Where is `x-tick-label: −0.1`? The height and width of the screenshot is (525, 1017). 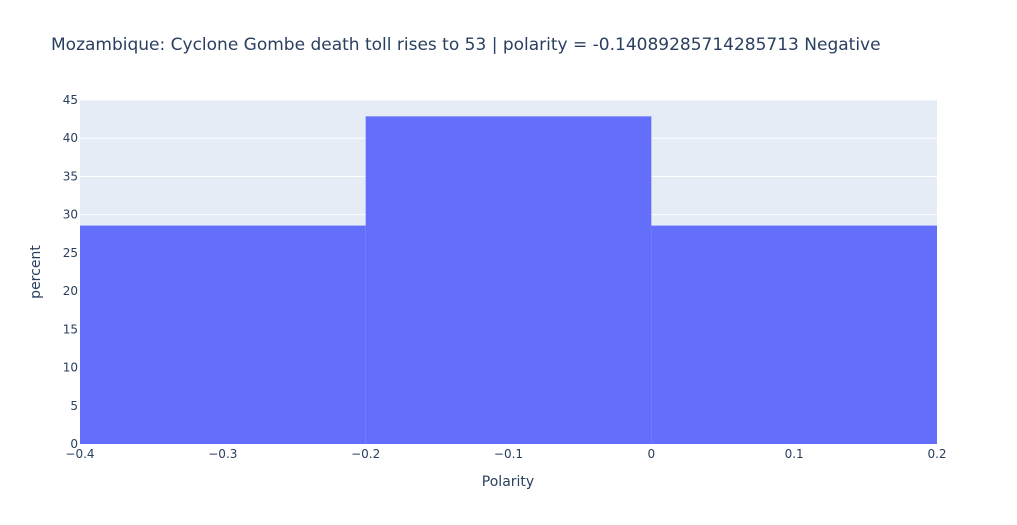
x-tick-label: −0.1 is located at coordinates (508, 454).